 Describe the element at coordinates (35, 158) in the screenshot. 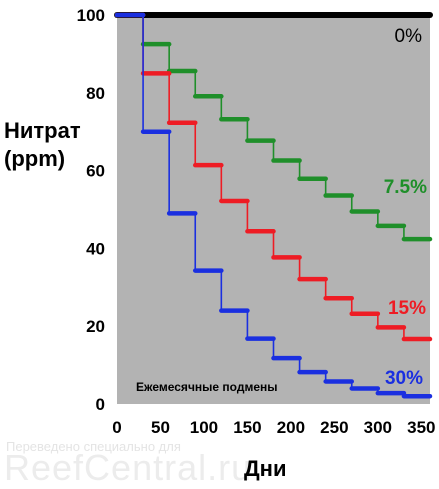

I see `y-axis-label-line2: (ppm)` at that location.